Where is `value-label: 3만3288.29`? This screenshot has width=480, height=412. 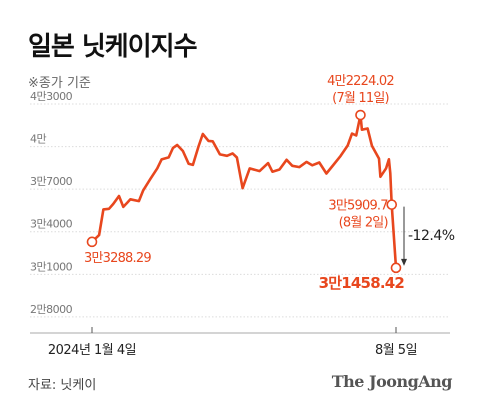
value-label: 3만3288.29 is located at coordinates (117, 258).